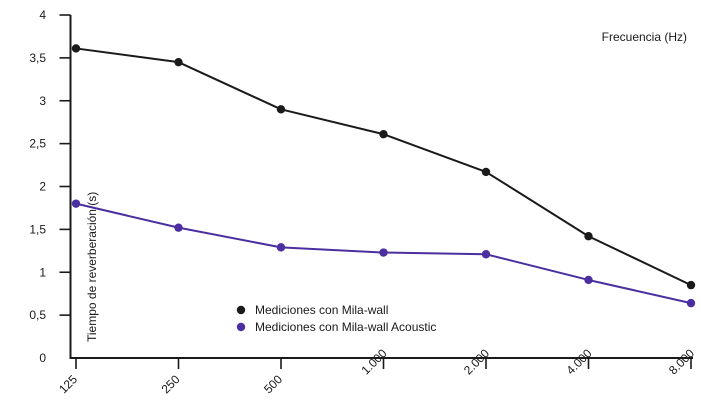  What do you see at coordinates (241, 310) in the screenshot?
I see `legend-marker-mila-wall` at bounding box center [241, 310].